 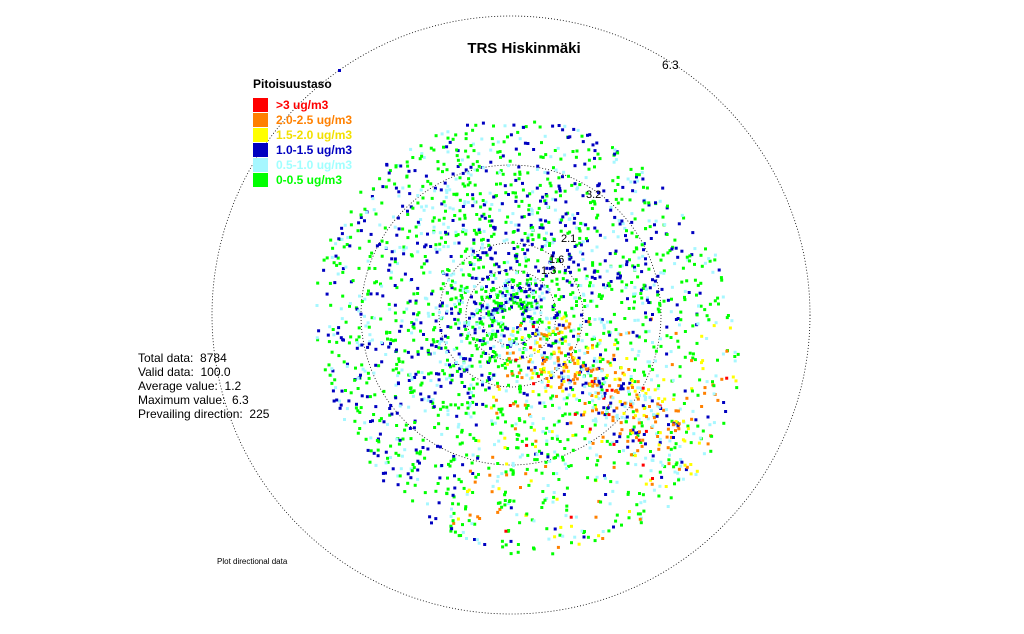 What do you see at coordinates (203, 372) in the screenshot?
I see `stat-row: Valid data: 100.0` at bounding box center [203, 372].